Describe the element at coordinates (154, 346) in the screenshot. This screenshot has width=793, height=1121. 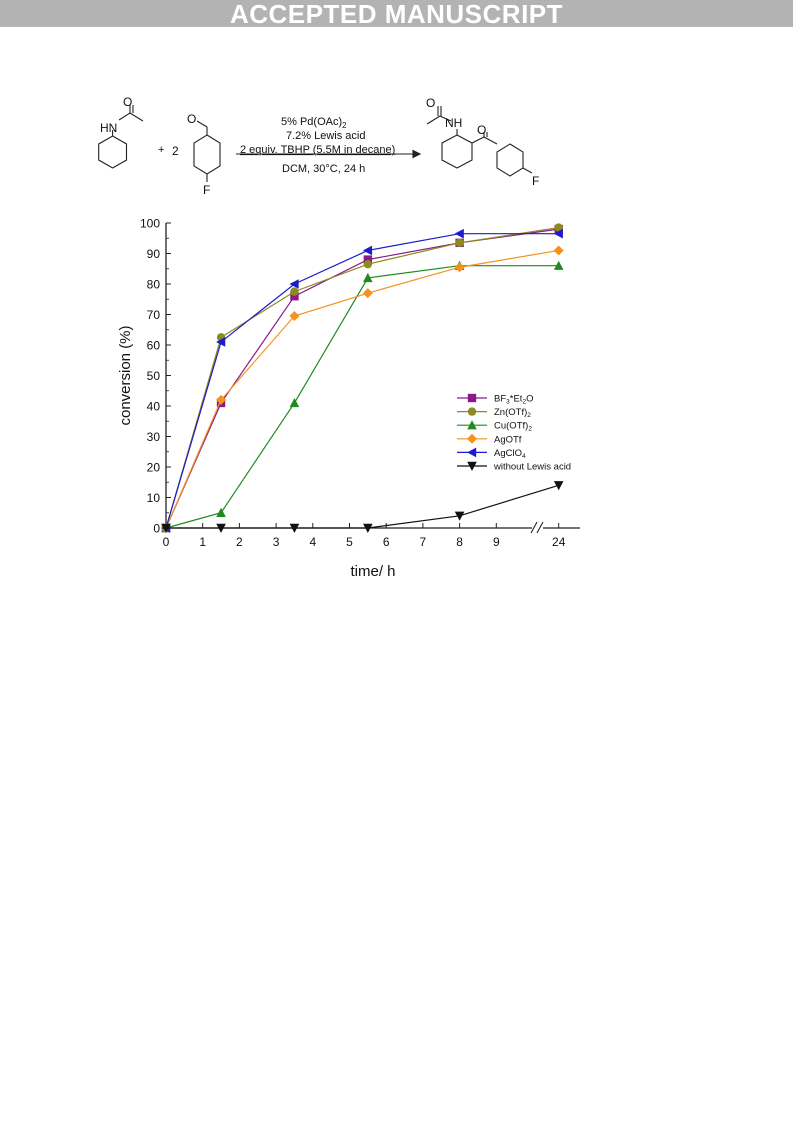
I see `y-tick-label: 60` at that location.